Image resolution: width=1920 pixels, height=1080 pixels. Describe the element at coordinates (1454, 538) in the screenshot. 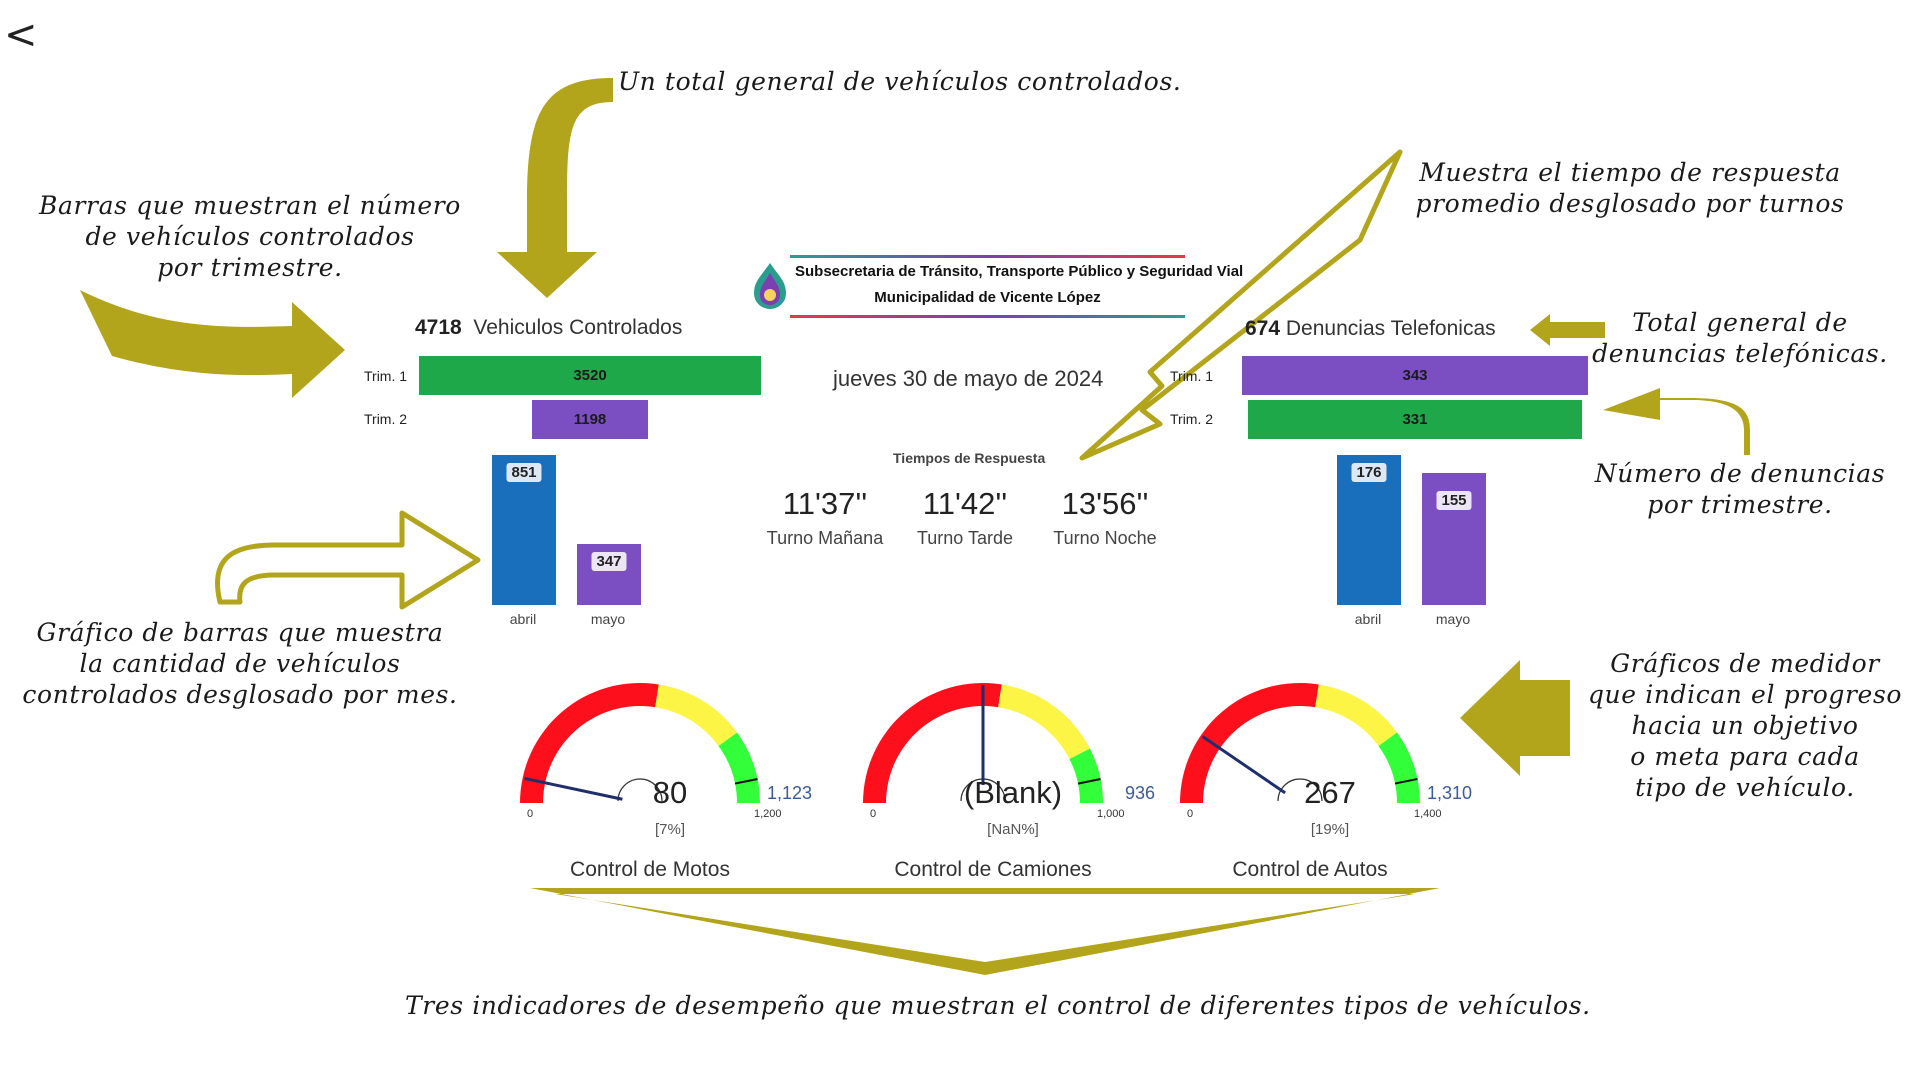

I see `calls-month-bar: 155` at that location.